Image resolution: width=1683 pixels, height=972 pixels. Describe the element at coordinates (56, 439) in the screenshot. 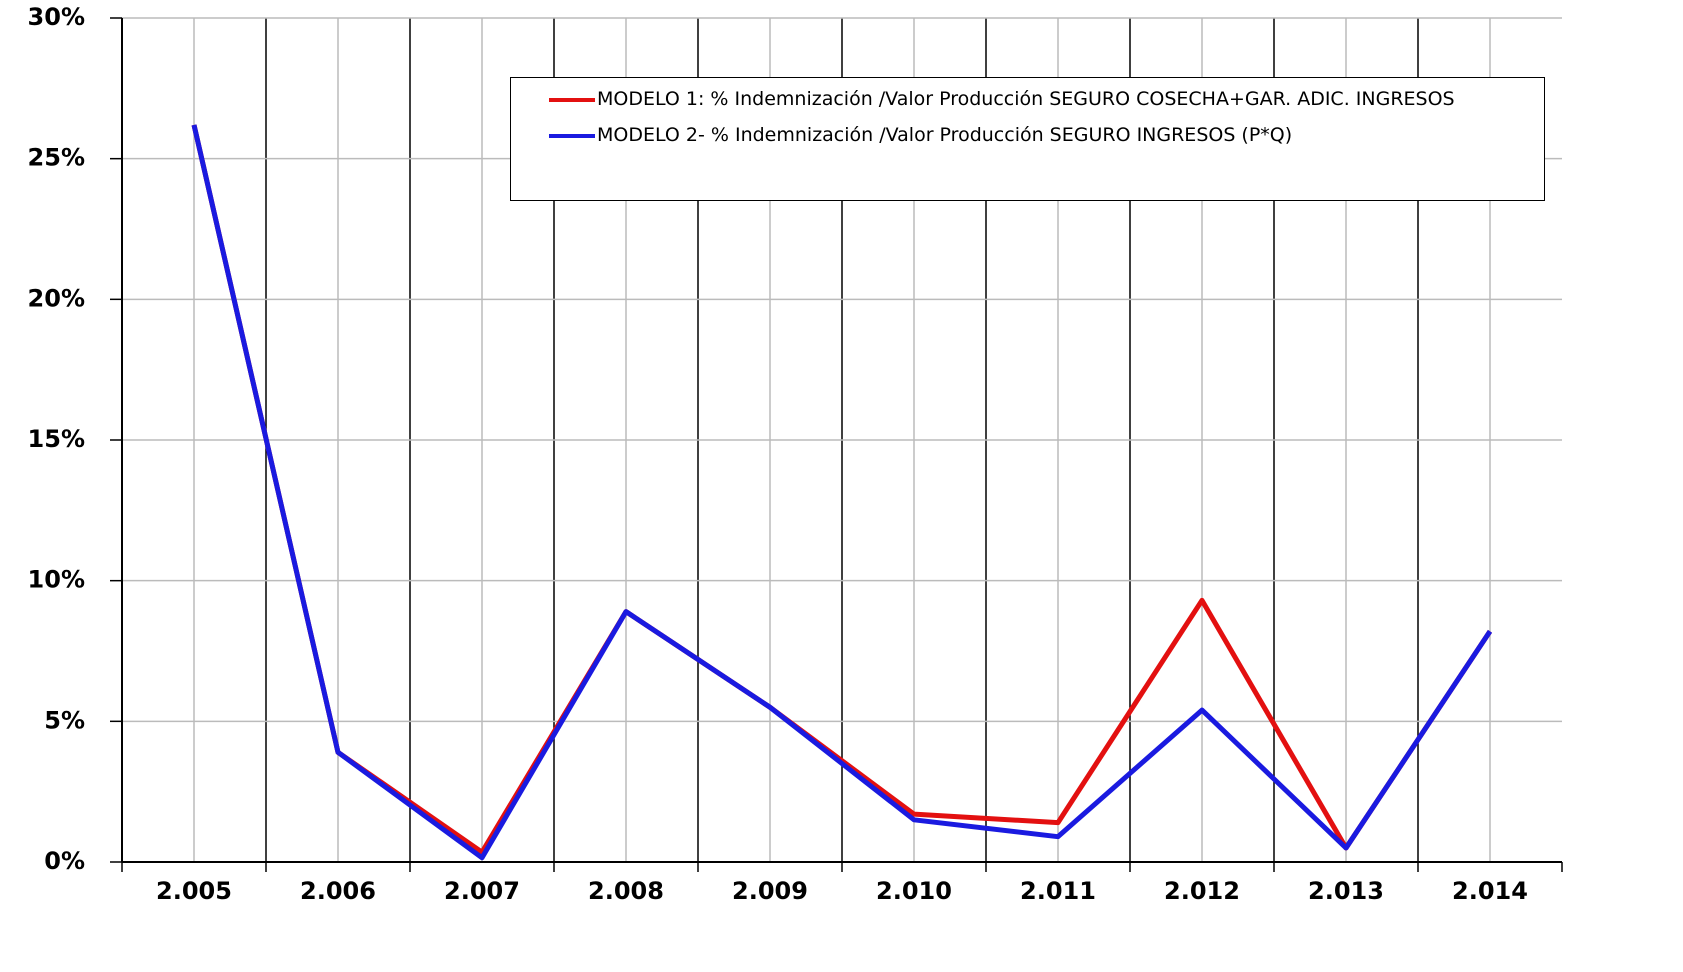

I see `y-tick-label: 15%` at that location.